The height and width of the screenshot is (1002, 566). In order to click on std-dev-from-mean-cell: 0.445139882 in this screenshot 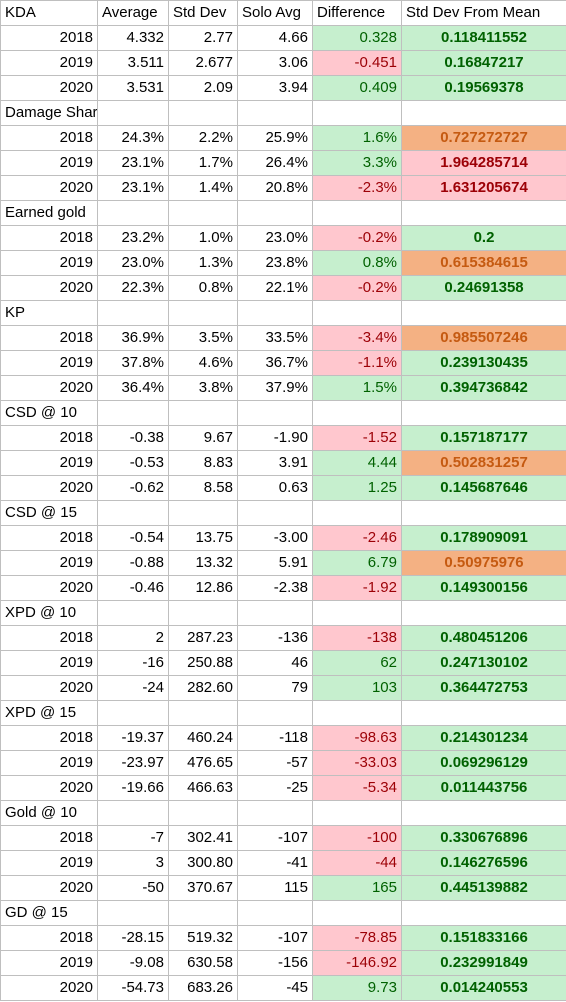, I will do `click(483, 888)`.